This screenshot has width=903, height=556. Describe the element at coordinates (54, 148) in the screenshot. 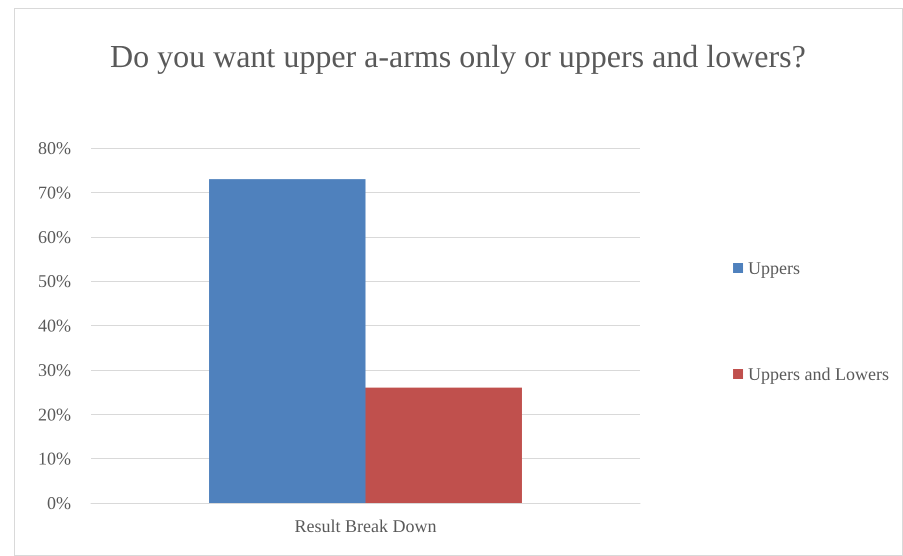

I see `y-tick-label: 80%` at that location.